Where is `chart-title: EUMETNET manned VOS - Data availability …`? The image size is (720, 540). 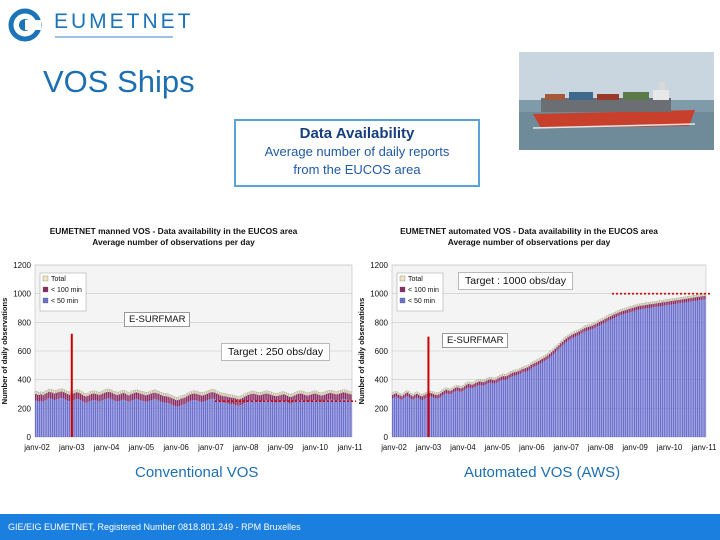
chart-title: EUMETNET manned VOS - Data availability … is located at coordinates (174, 231).